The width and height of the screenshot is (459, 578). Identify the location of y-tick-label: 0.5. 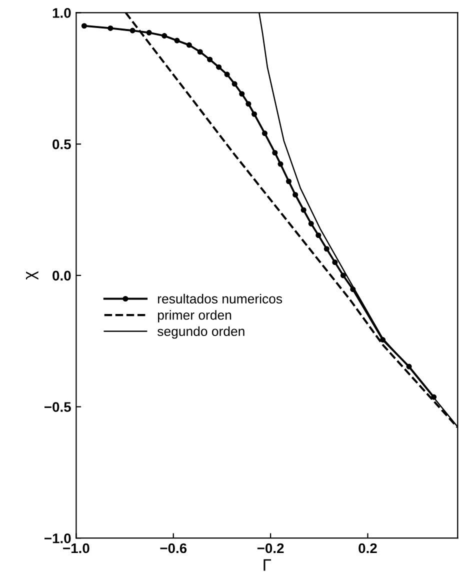
(61, 144).